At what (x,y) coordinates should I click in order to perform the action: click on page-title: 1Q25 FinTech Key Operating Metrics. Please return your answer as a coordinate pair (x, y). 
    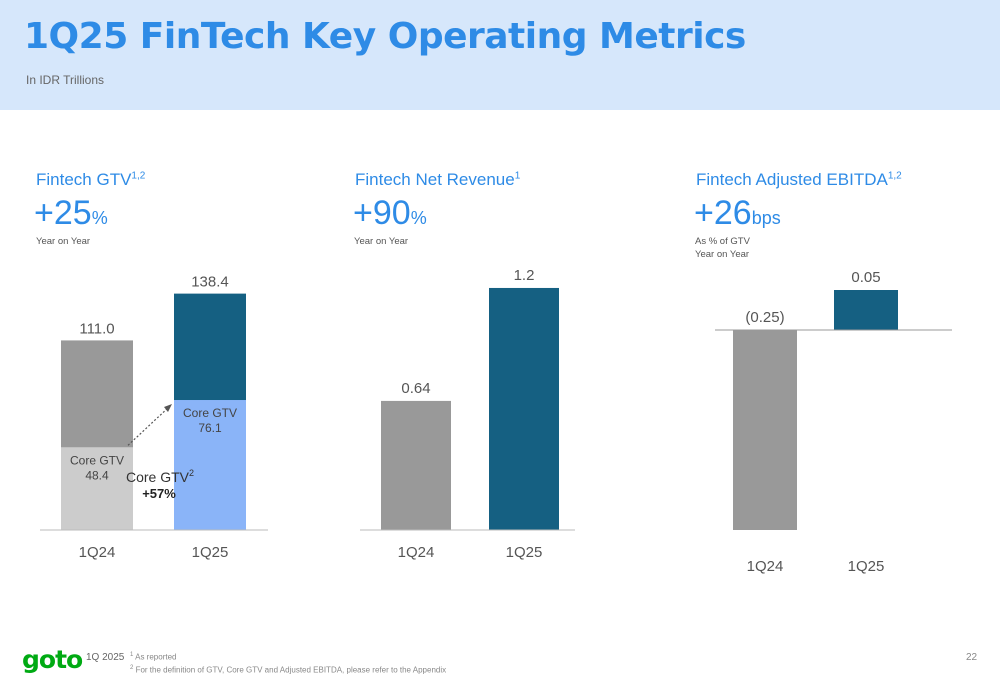
    Looking at the image, I should click on (385, 36).